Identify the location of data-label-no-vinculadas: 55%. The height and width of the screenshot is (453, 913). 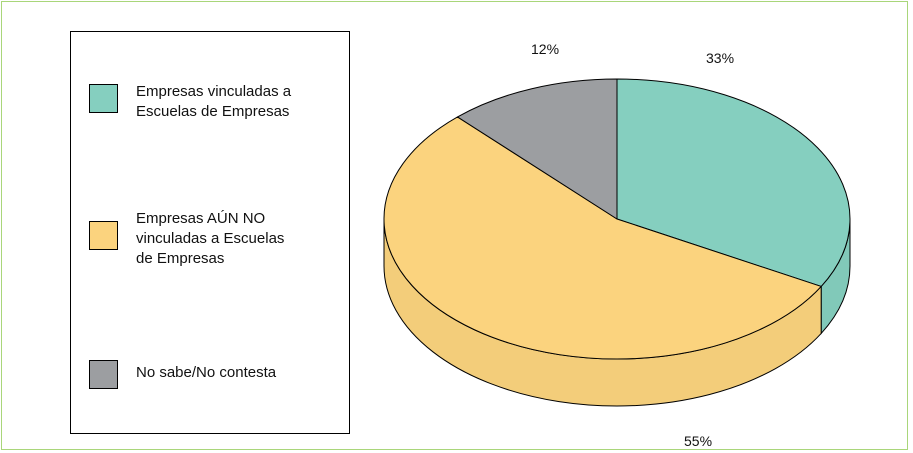
(698, 441).